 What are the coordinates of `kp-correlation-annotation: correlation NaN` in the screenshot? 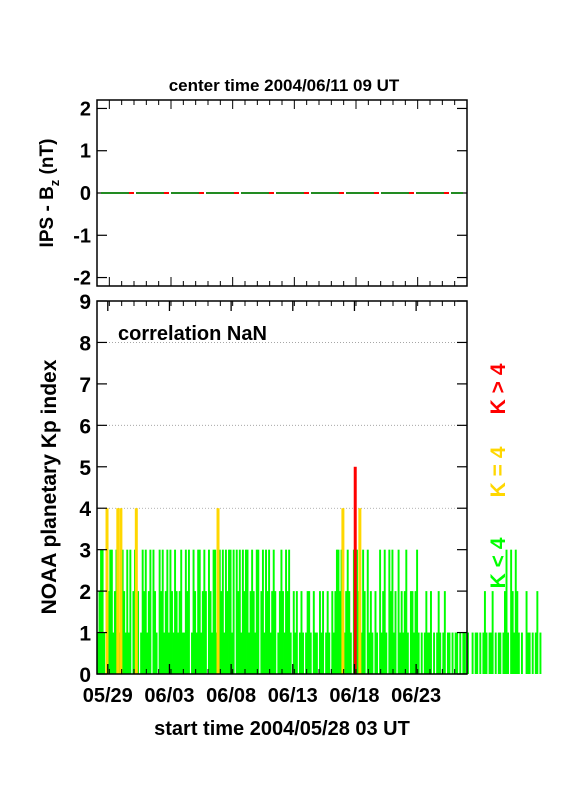 It's located at (192, 334).